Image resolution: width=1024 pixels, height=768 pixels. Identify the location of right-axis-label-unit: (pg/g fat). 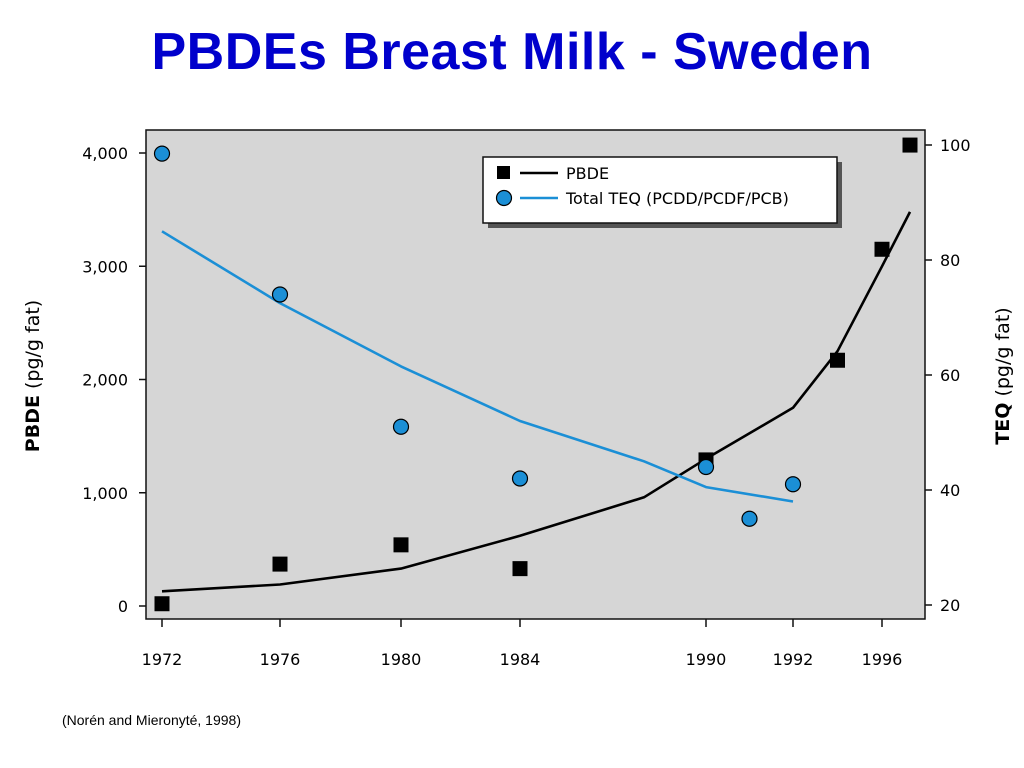
(1003, 354).